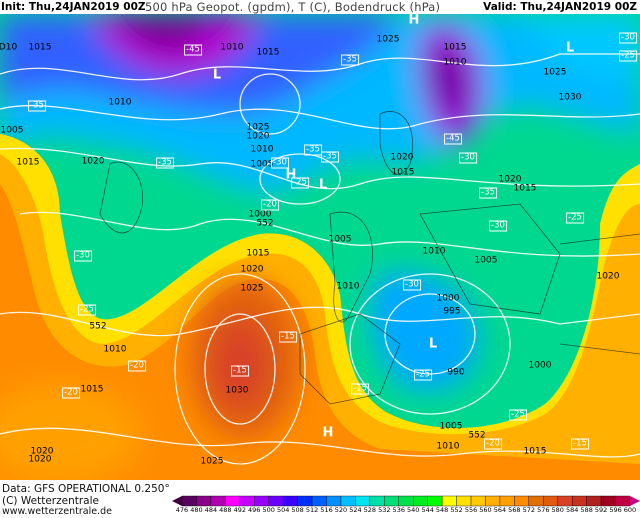 This screenshot has width=640, height=518. Describe the element at coordinates (193, 50) in the screenshot. I see `temperature-label: -45` at that location.